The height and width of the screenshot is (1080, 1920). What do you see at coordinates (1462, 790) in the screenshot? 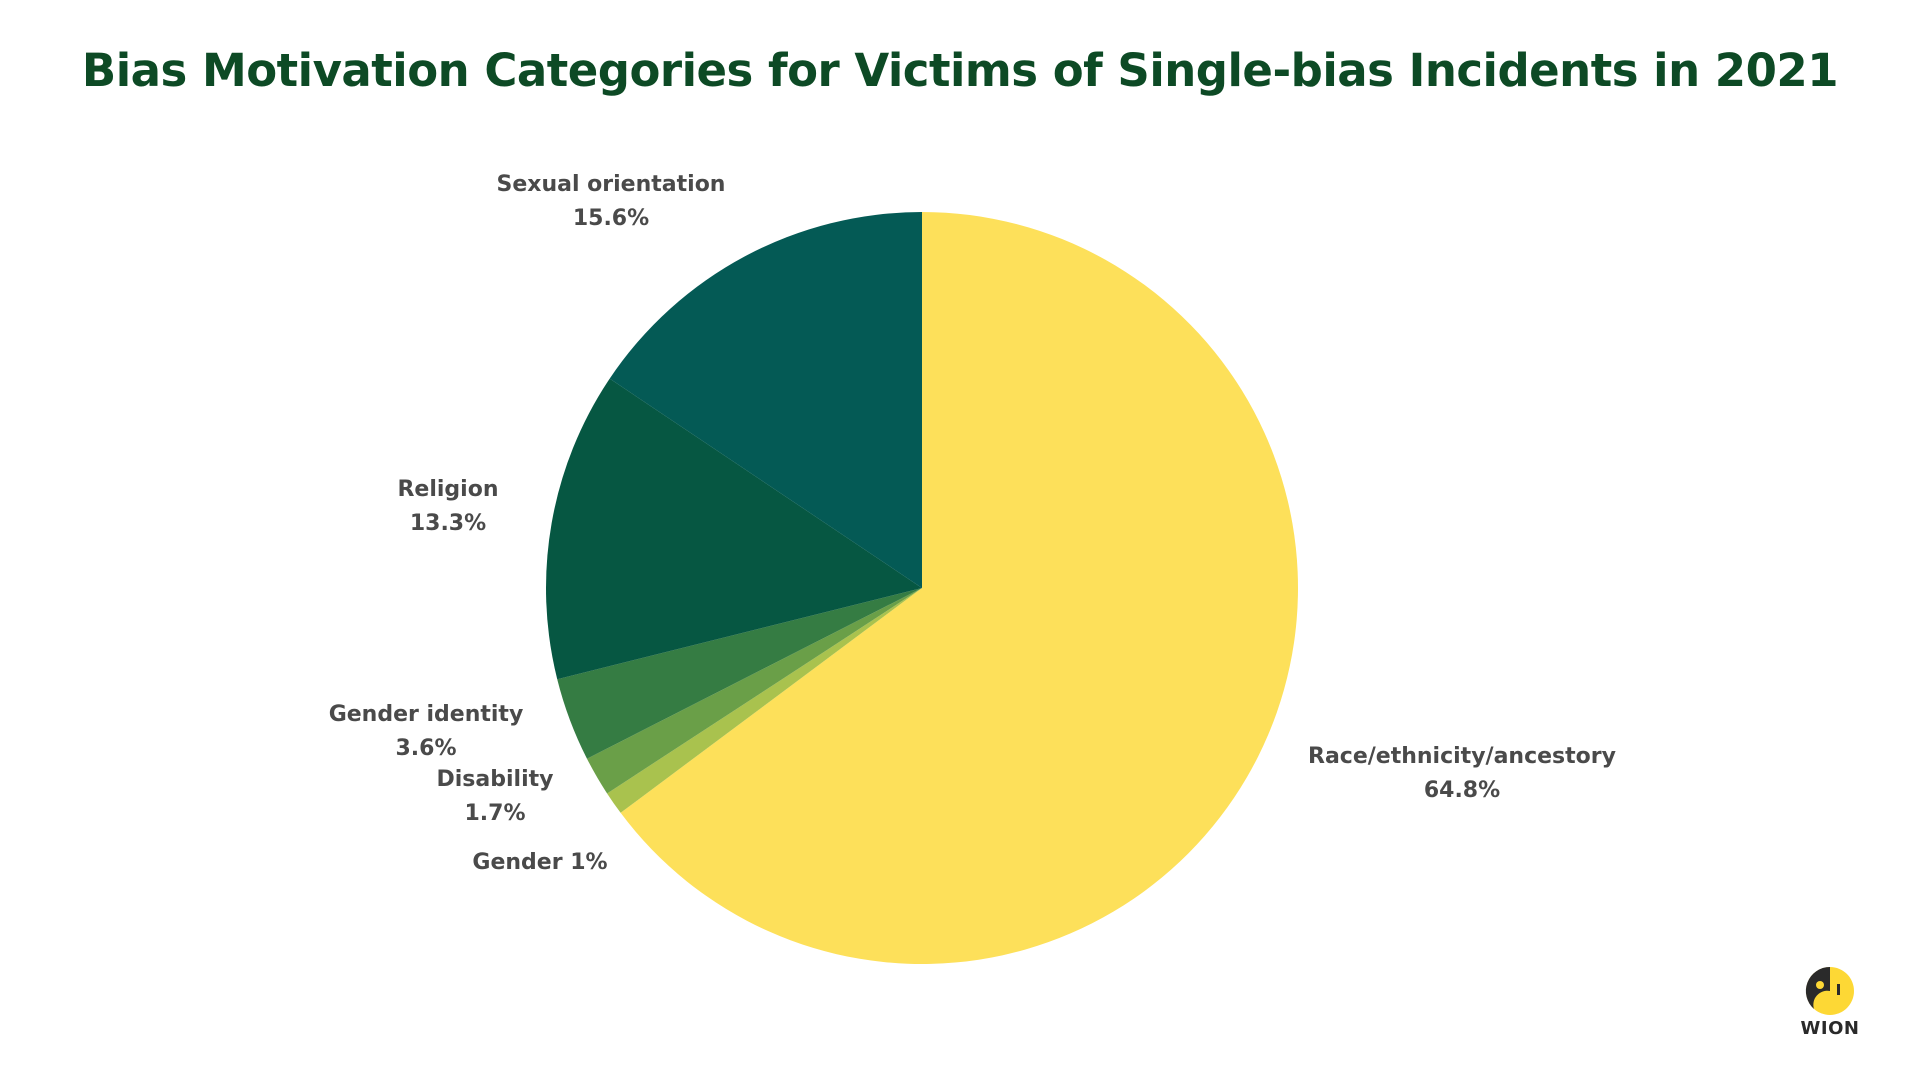
I see `pie-label-value: 64.8%` at bounding box center [1462, 790].